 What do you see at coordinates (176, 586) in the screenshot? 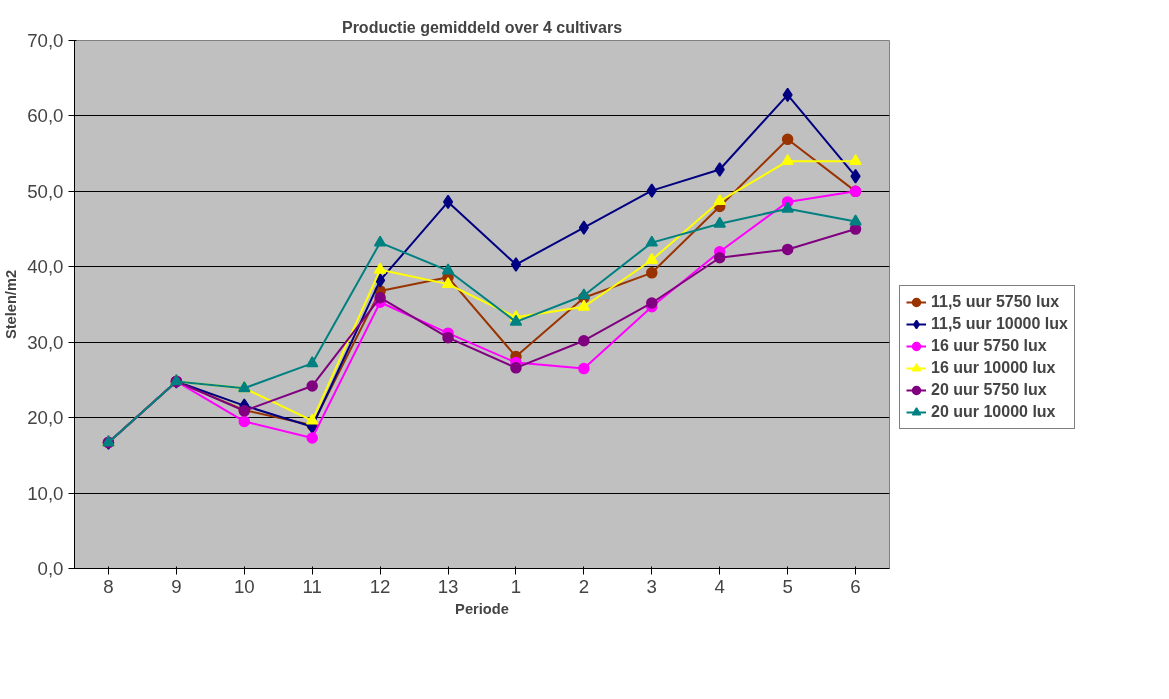
I see `x-tick-label: 9` at bounding box center [176, 586].